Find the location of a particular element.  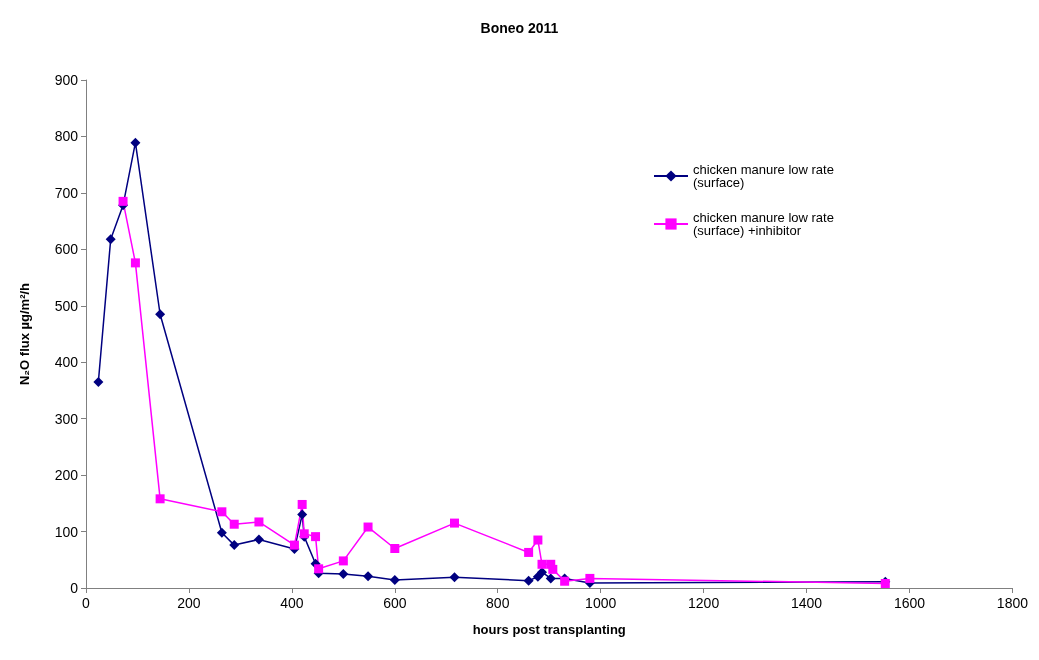

x-tick-label: 1200 is located at coordinates (704, 603).